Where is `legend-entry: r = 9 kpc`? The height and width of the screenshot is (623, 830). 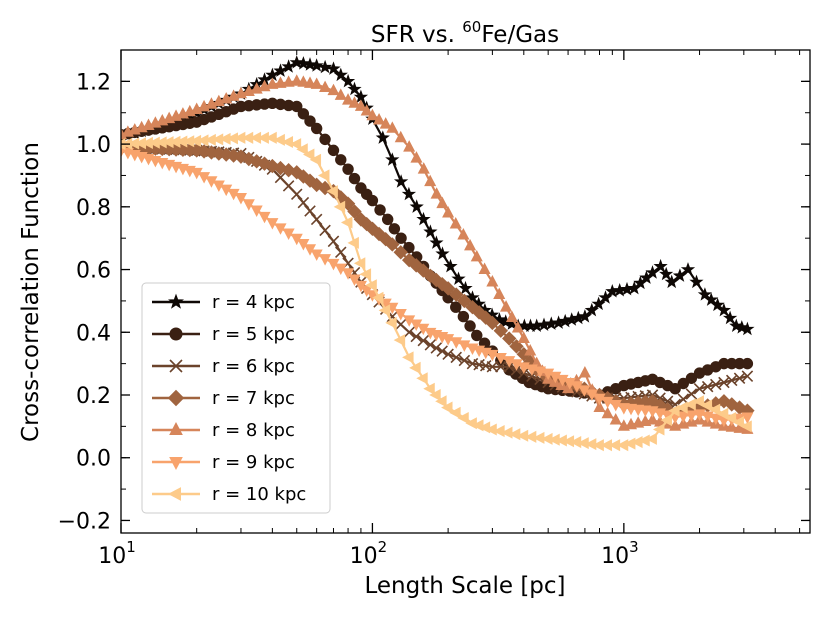
legend-entry: r = 9 kpc is located at coordinates (223, 462).